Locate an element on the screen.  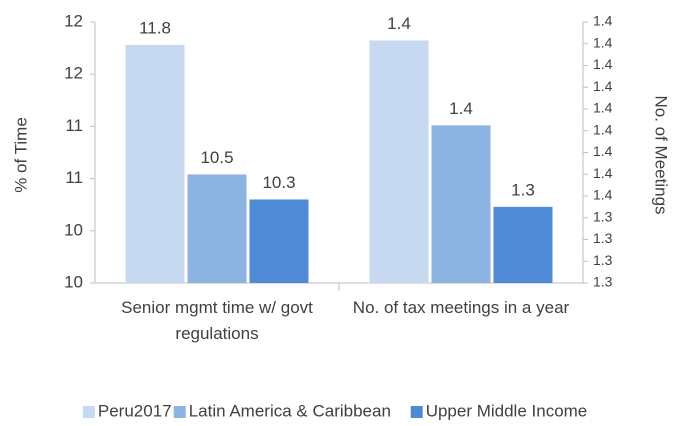
data-label: 11.8 is located at coordinates (155, 27).